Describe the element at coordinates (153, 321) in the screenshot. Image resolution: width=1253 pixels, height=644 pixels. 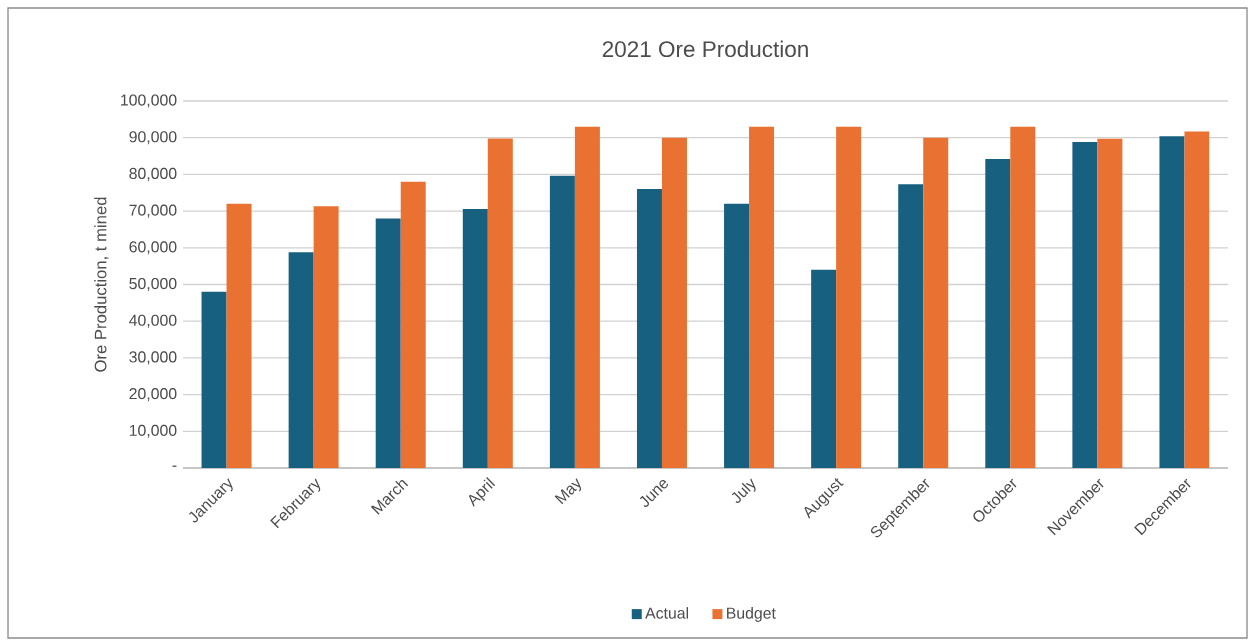
I see `y-tick-label: 40,000` at that location.